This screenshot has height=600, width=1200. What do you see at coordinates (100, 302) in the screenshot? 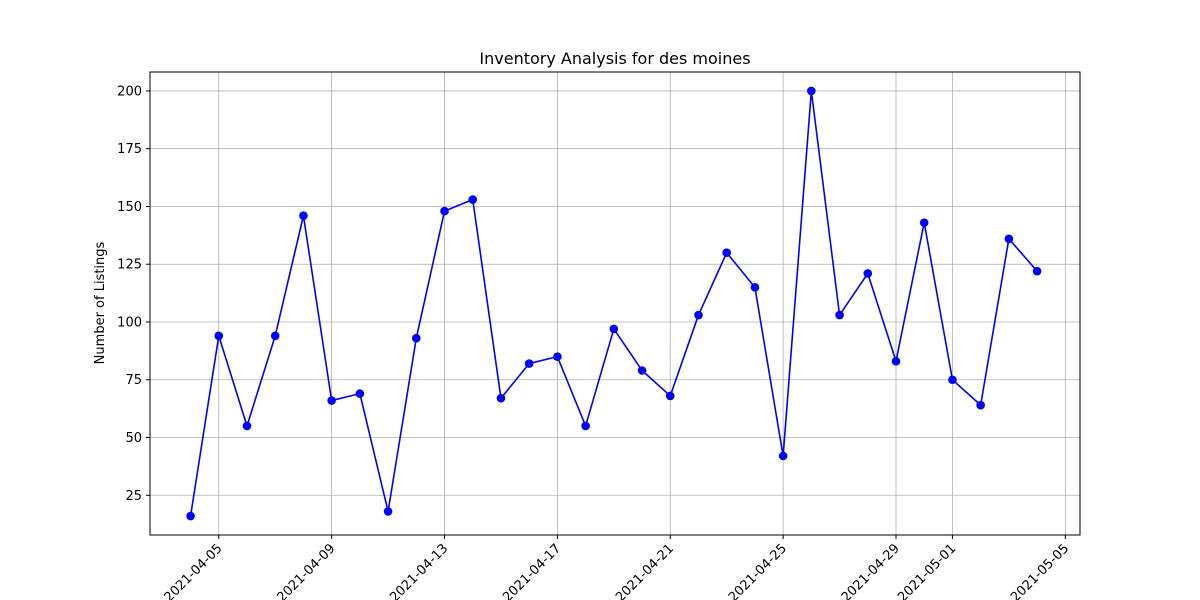
I see `y-axis-label: Number of Listings` at bounding box center [100, 302].